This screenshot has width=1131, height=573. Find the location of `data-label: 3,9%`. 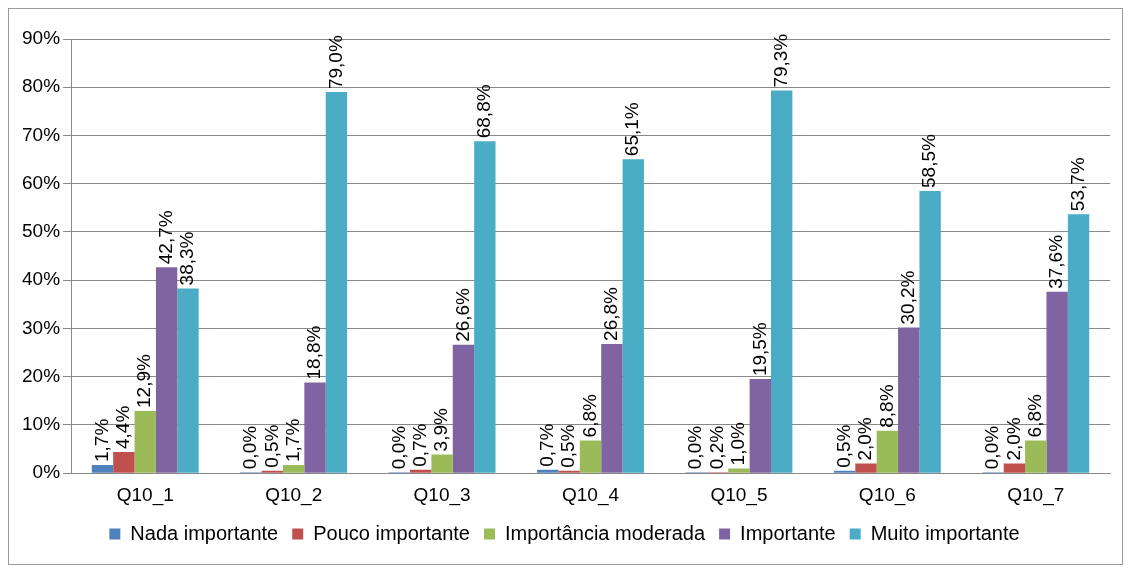

data-label: 3,9% is located at coordinates (441, 429).